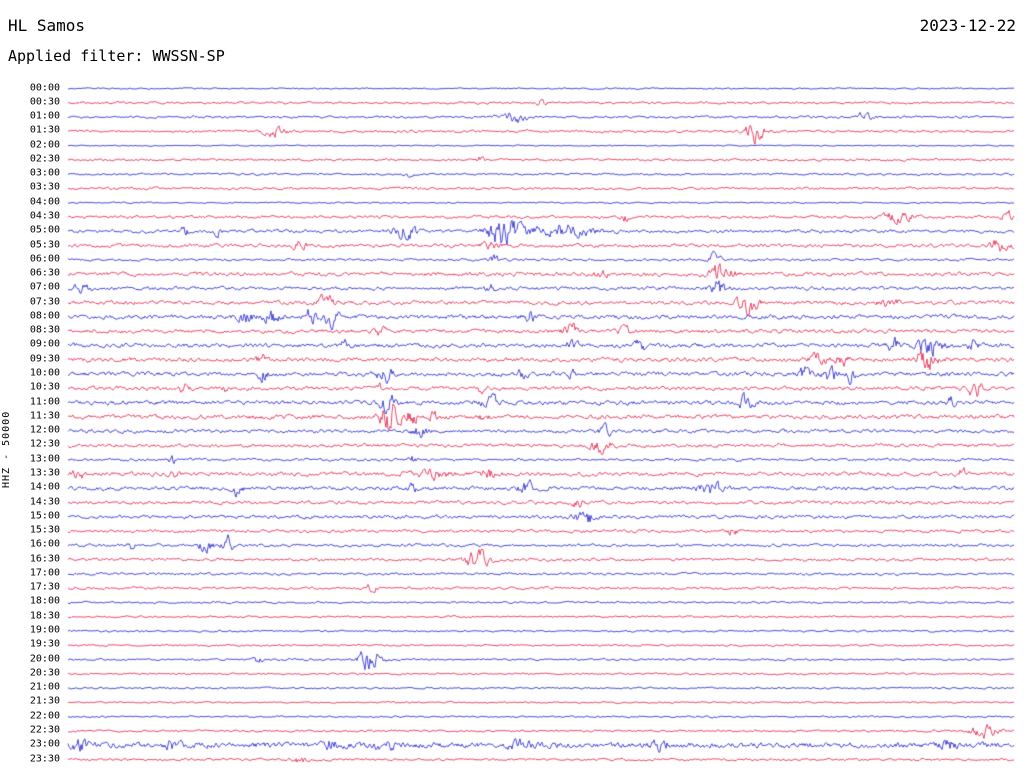 The height and width of the screenshot is (780, 1024). Describe the element at coordinates (44, 573) in the screenshot. I see `row-time-label: 17:00` at that location.